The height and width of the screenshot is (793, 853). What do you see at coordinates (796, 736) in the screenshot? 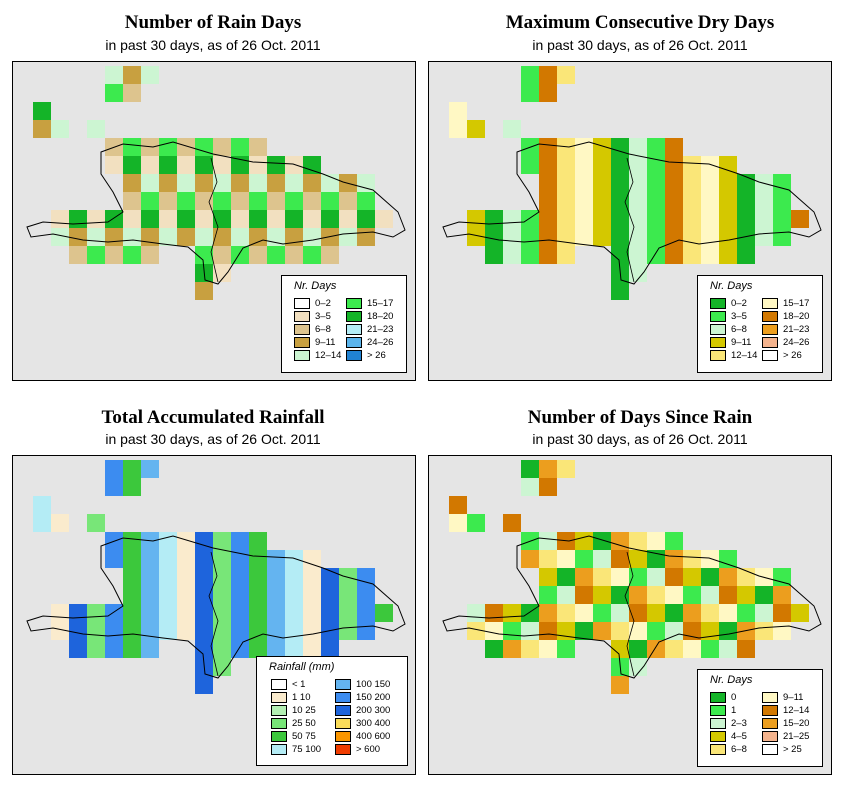
I see `legend-label: 21–25` at bounding box center [796, 736].